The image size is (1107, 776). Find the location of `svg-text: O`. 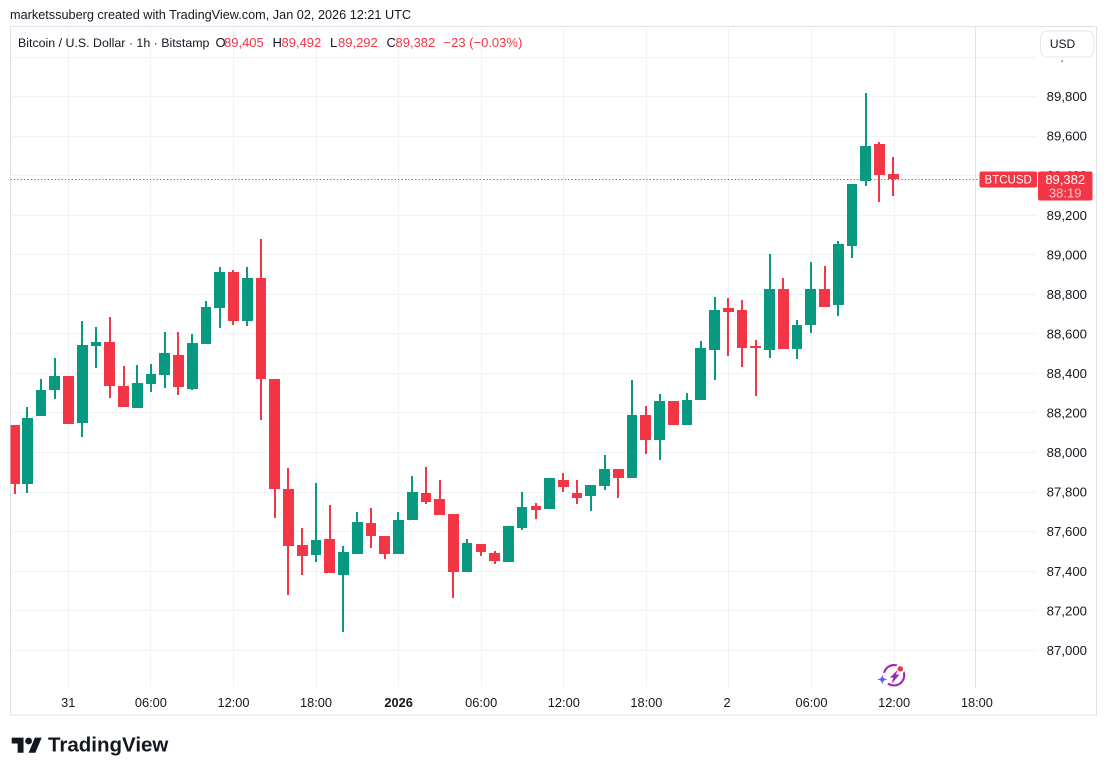

svg-text: O is located at coordinates (221, 42).